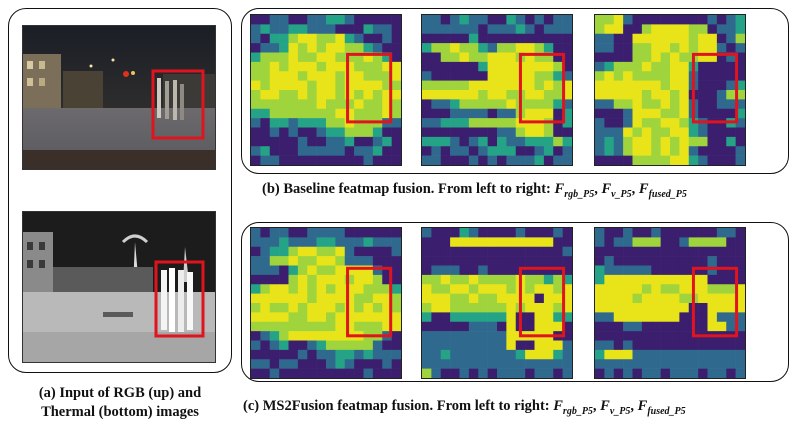 Image resolution: width=797 pixels, height=434 pixels. Describe the element at coordinates (120, 412) in the screenshot. I see `caption-a-line2: Thermal (bottom) images` at that location.